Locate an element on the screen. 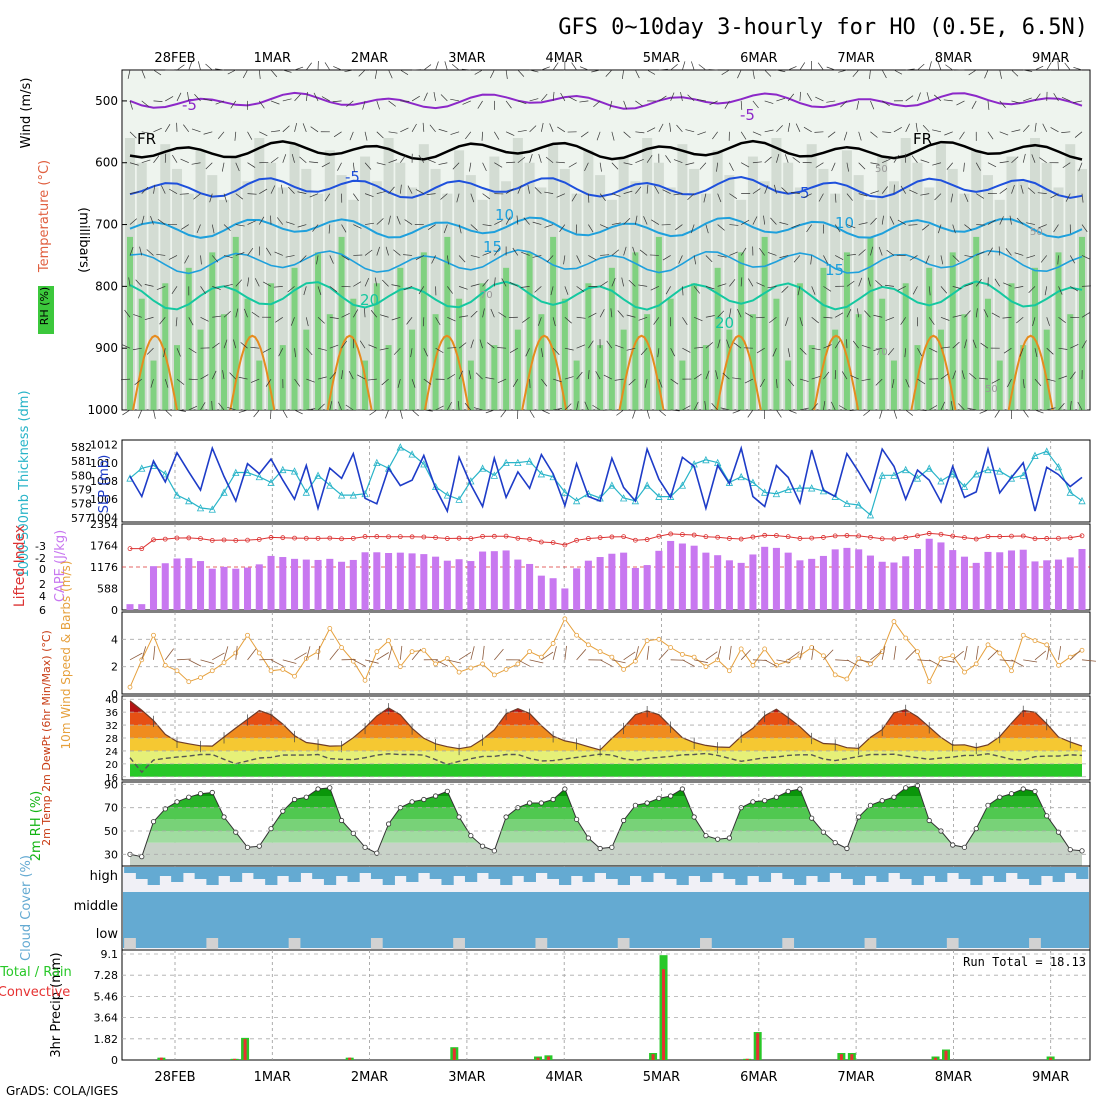 This screenshot has width=1100, height=1100. rh-shade-band is located at coordinates (905, 274).